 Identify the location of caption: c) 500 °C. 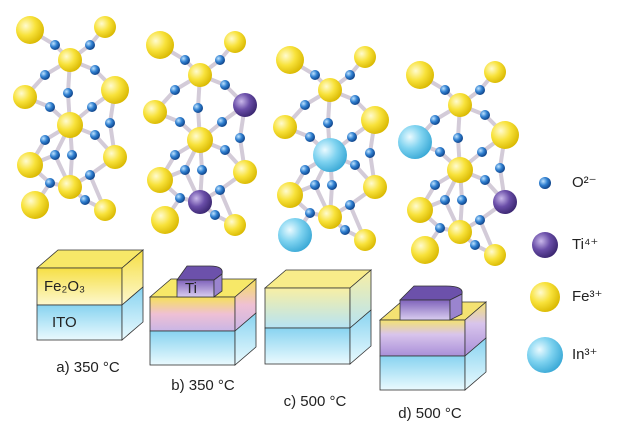
(315, 401).